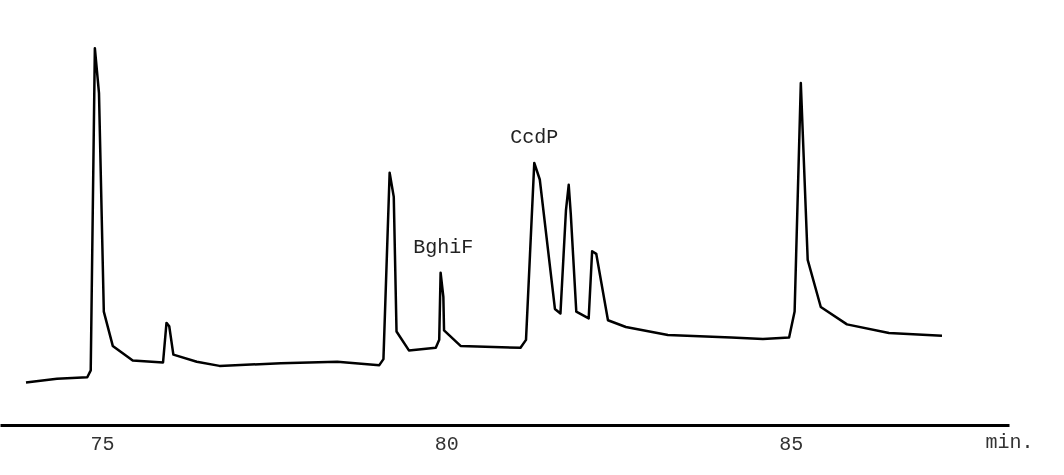  I want to click on x-tick-label: 85, so click(791, 444).